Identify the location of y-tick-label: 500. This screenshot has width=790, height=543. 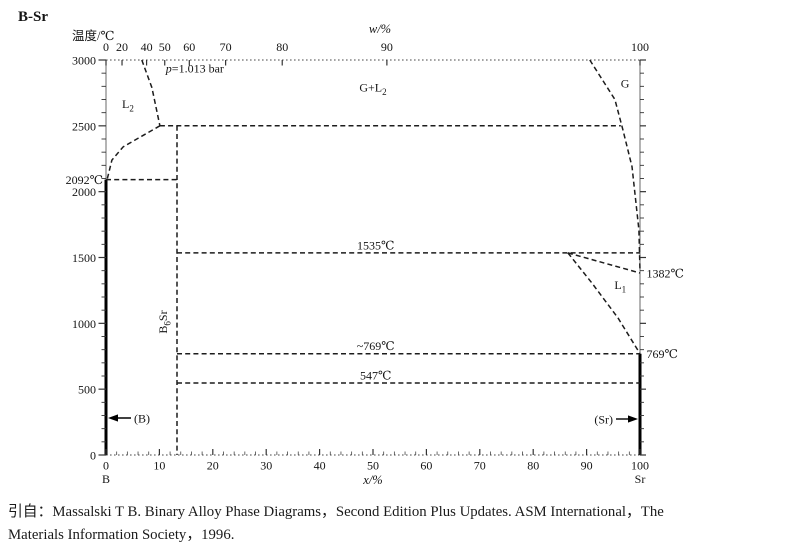
(87, 390).